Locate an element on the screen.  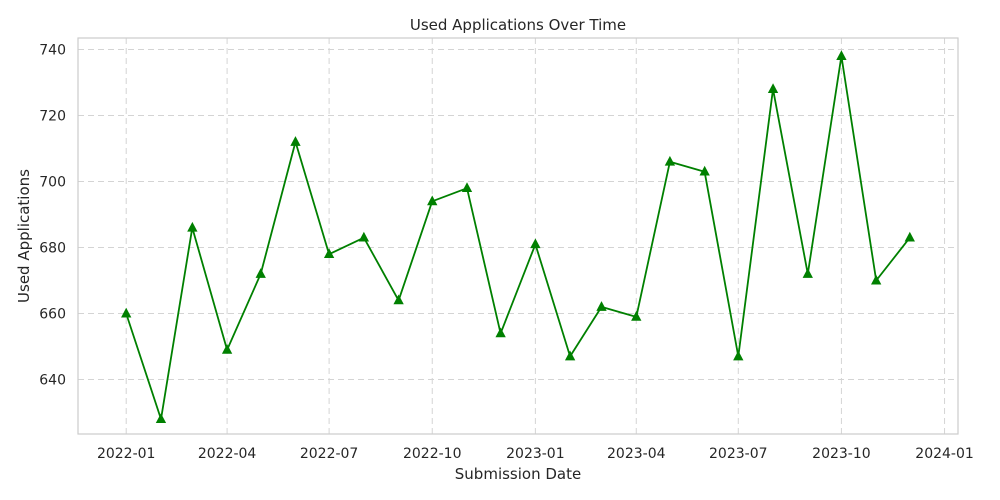
y-tick-label: 680 is located at coordinates (52, 249).